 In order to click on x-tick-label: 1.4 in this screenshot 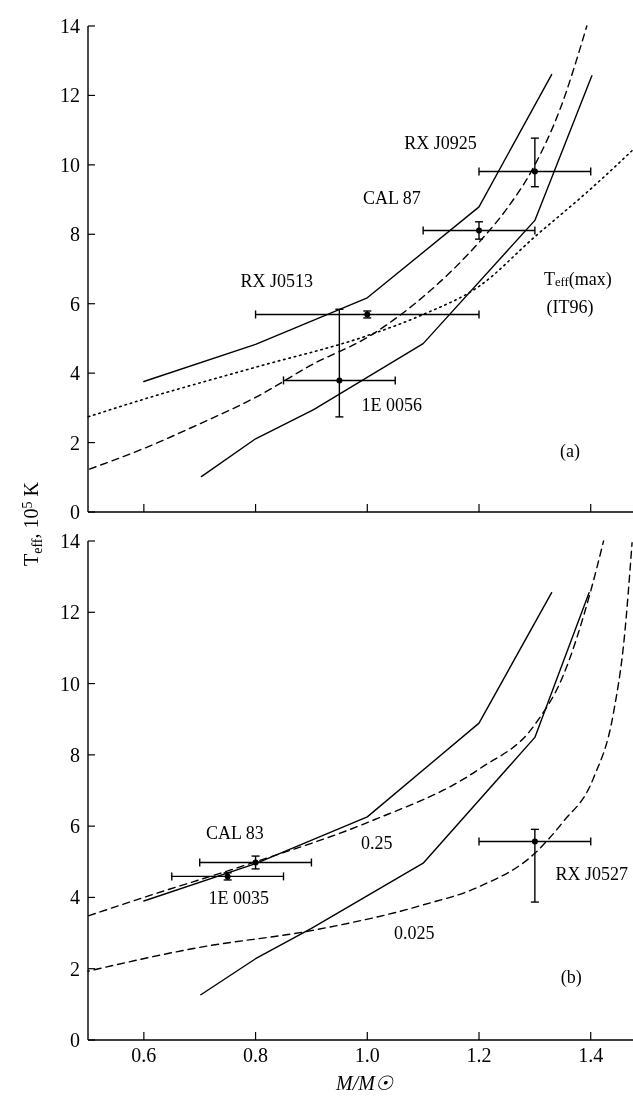, I will do `click(591, 1055)`.